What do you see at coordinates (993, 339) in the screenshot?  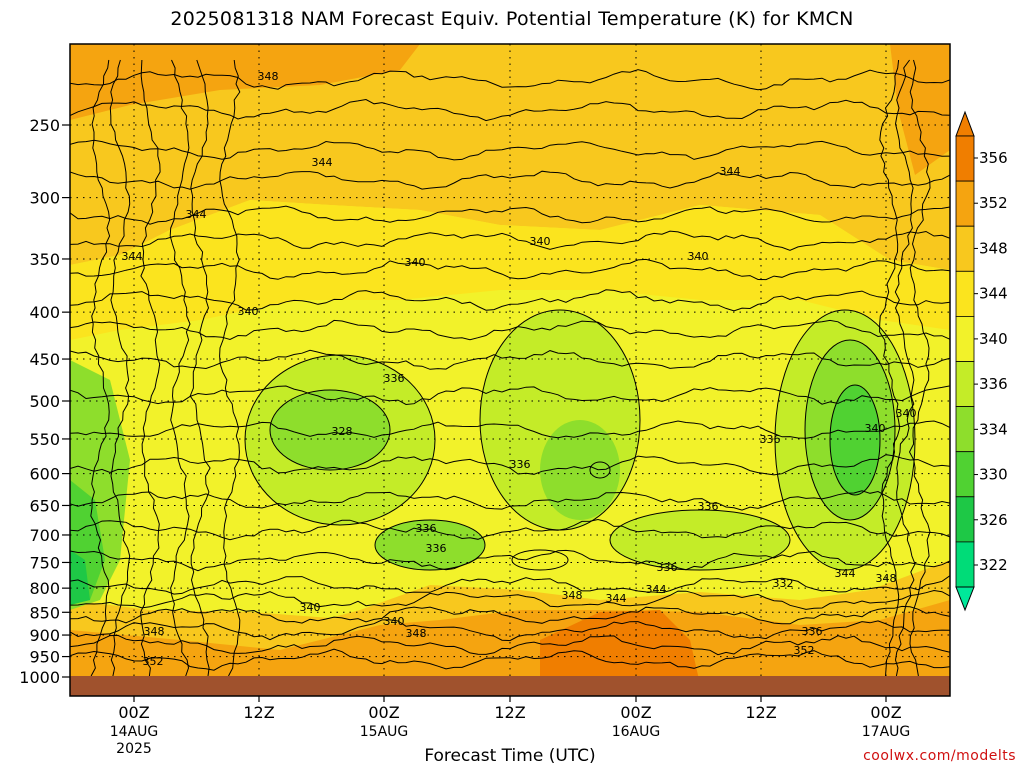 I see `colorbar-label: 340` at bounding box center [993, 339].